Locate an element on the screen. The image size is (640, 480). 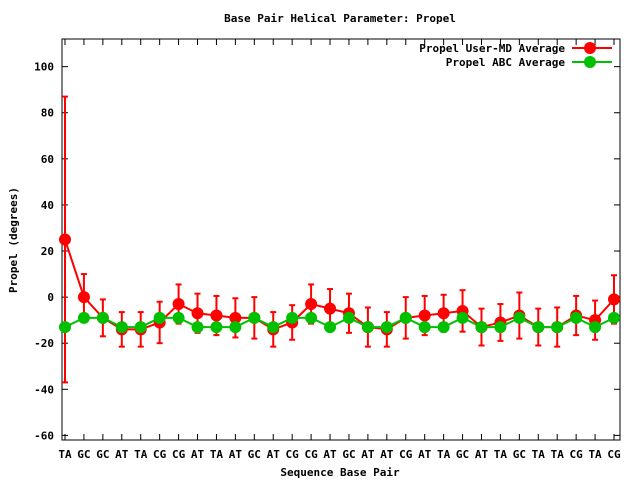
y-tick-label: 0 is located at coordinates (50, 297).